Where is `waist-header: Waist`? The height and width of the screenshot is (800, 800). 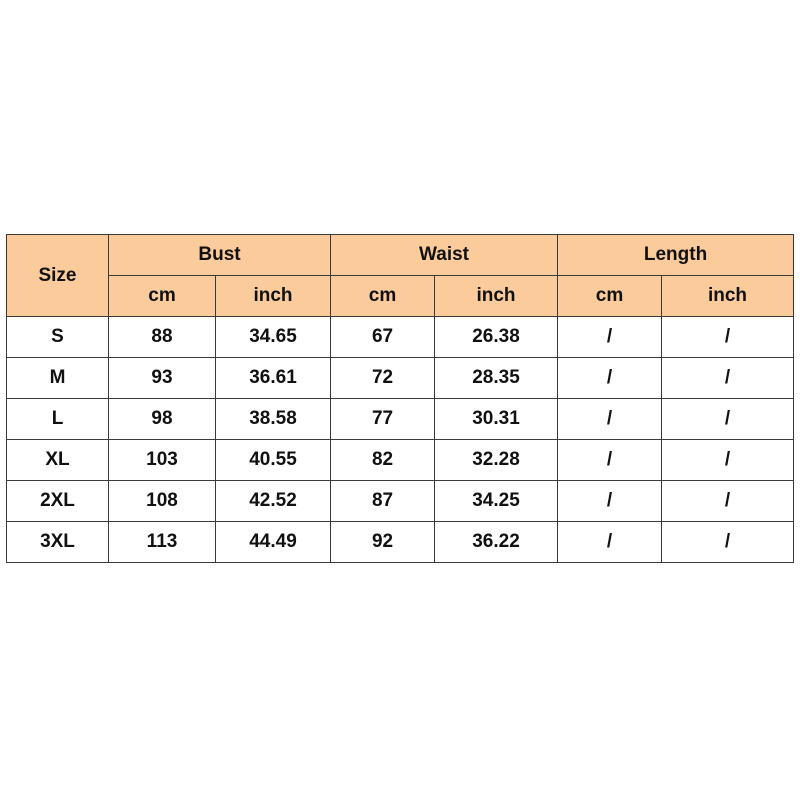 waist-header: Waist is located at coordinates (444, 255).